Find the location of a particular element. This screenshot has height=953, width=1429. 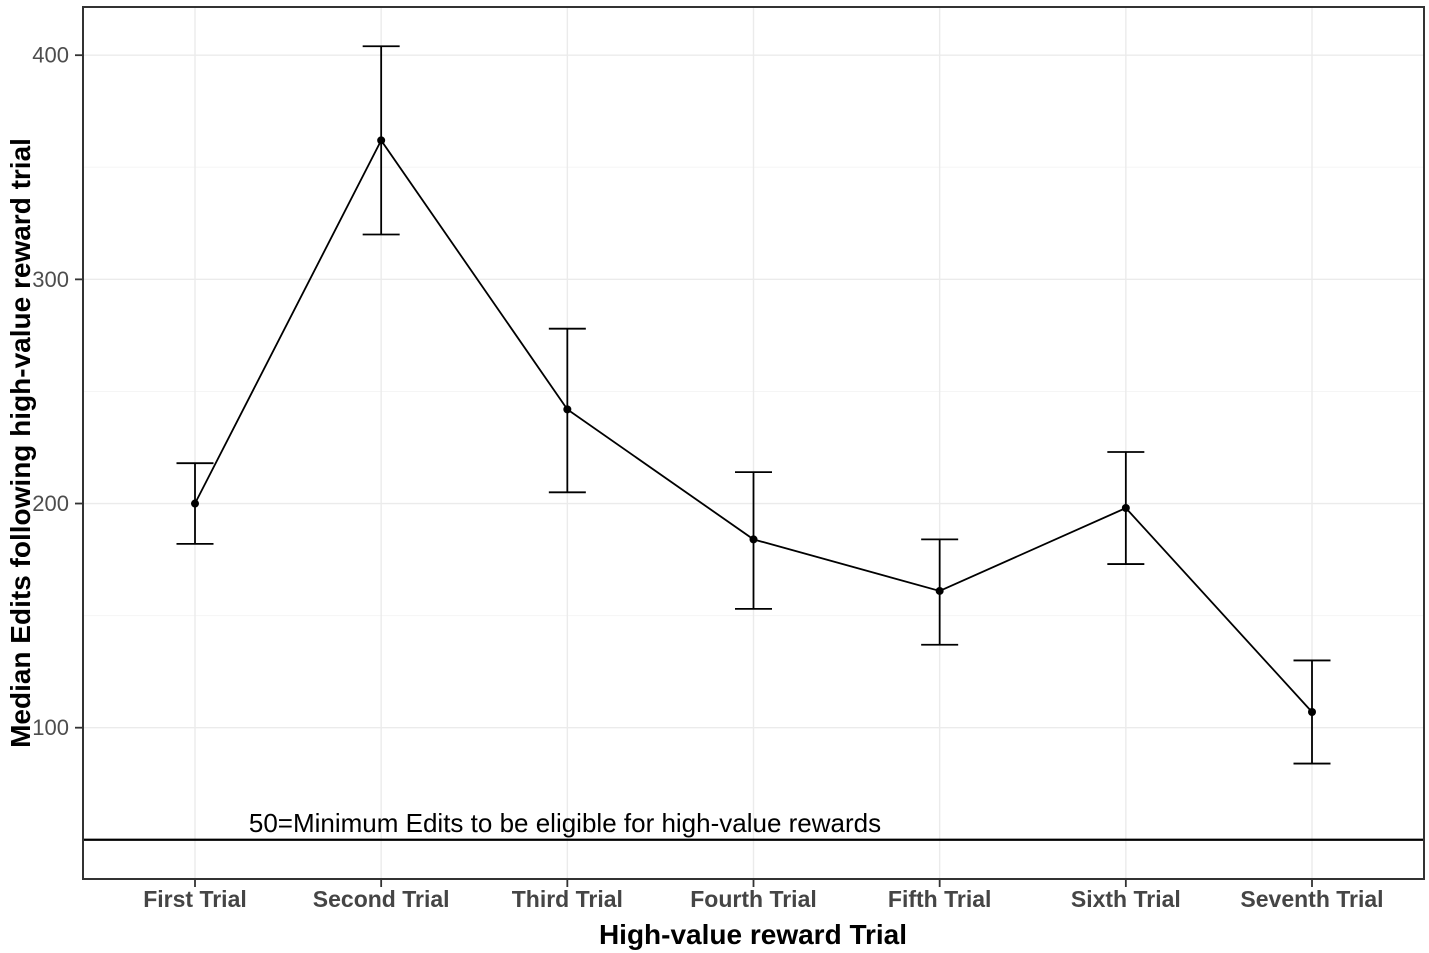

x-category-label: Seventh Trial is located at coordinates (1311, 899).